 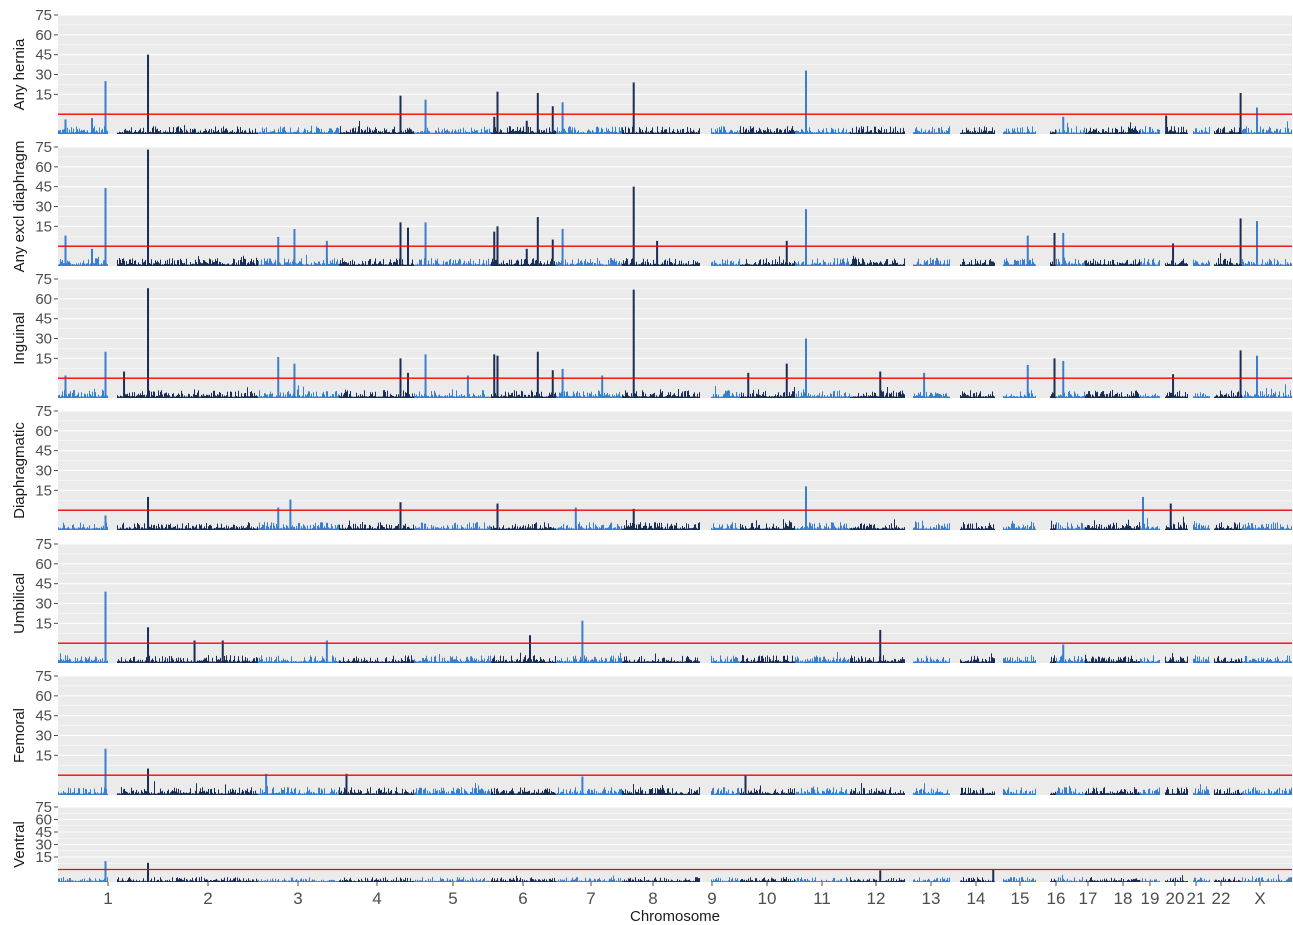 What do you see at coordinates (1221, 898) in the screenshot?
I see `x-tick-label: 22` at bounding box center [1221, 898].